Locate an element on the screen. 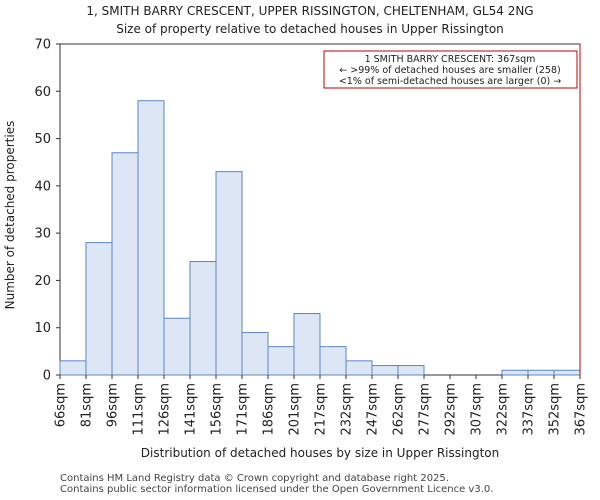 This screenshot has height=500, width=600. y-axis-ticks: 0 10 20 30 40 50 60 70 is located at coordinates (47, 211).